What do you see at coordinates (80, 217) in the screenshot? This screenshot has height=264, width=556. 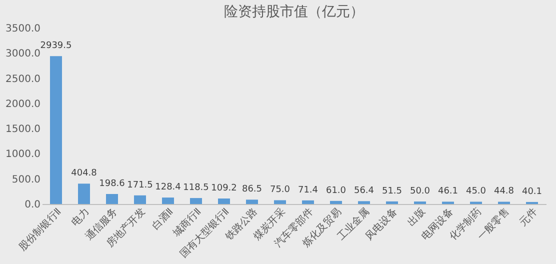 I see `x-tick-label: 电力` at bounding box center [80, 217].